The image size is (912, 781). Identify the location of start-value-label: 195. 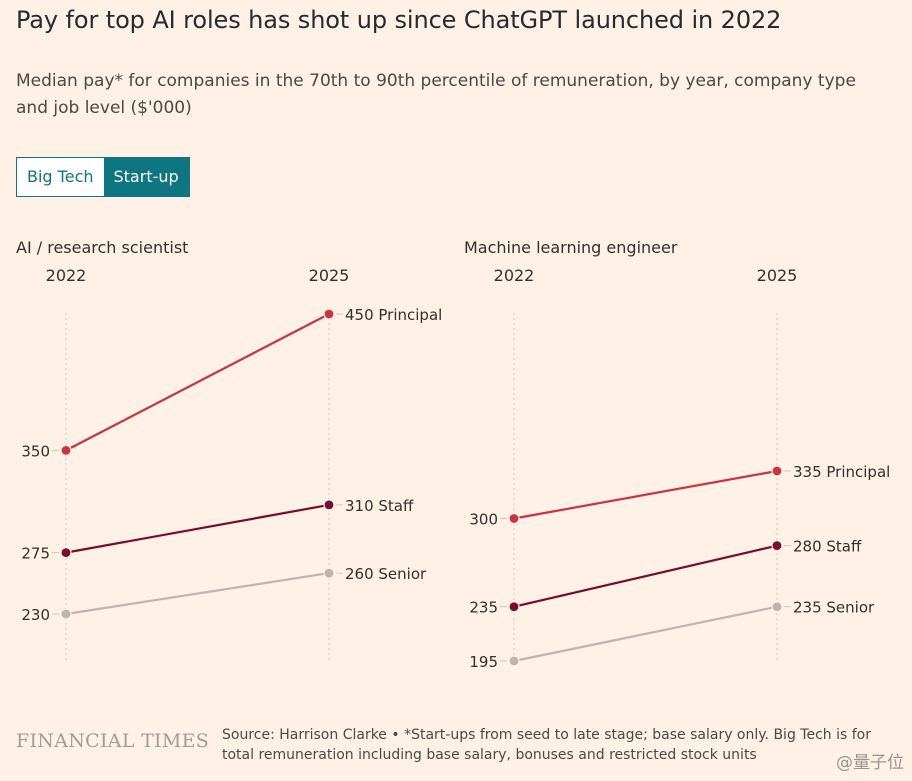
(483, 662).